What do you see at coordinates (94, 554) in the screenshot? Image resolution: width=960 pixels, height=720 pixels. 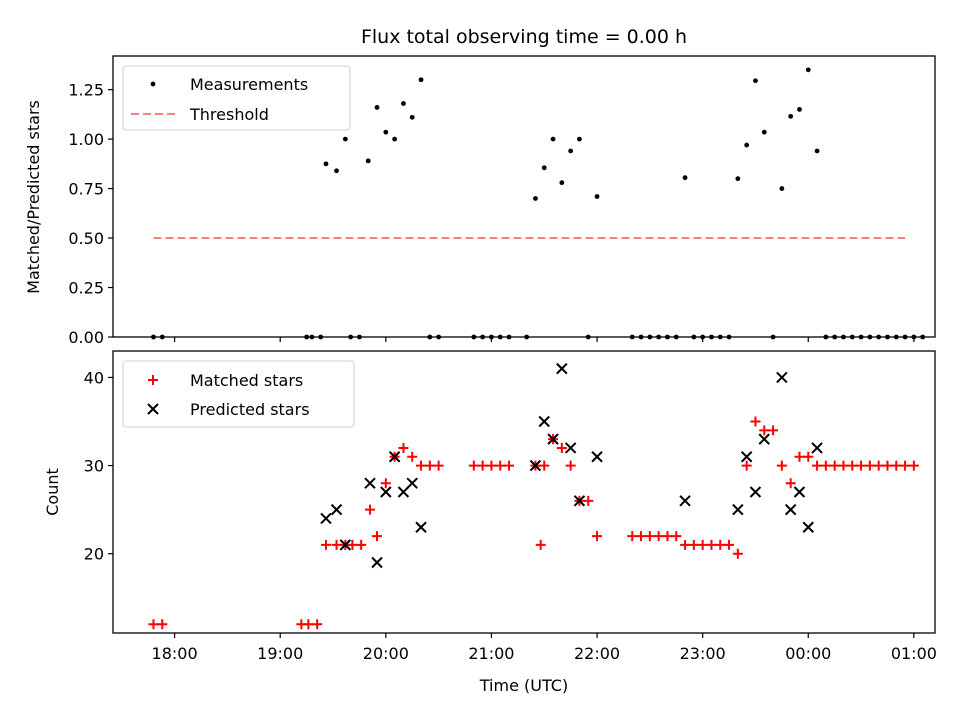 I see `bottom-y-tick-label: 20` at bounding box center [94, 554].